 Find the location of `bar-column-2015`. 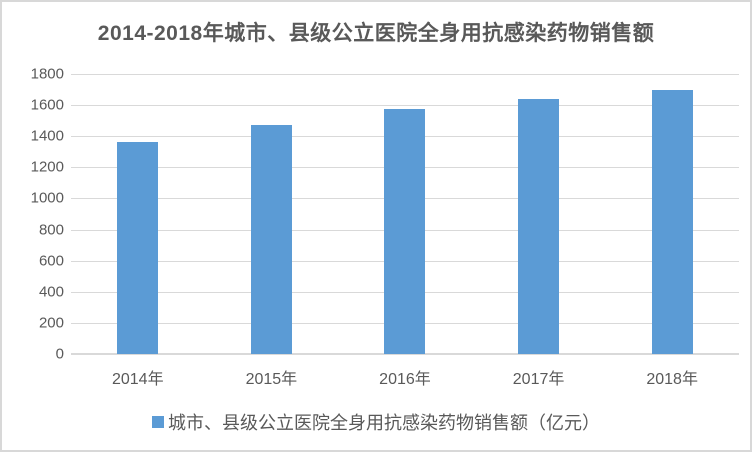

bar-column-2015 is located at coordinates (272, 214).